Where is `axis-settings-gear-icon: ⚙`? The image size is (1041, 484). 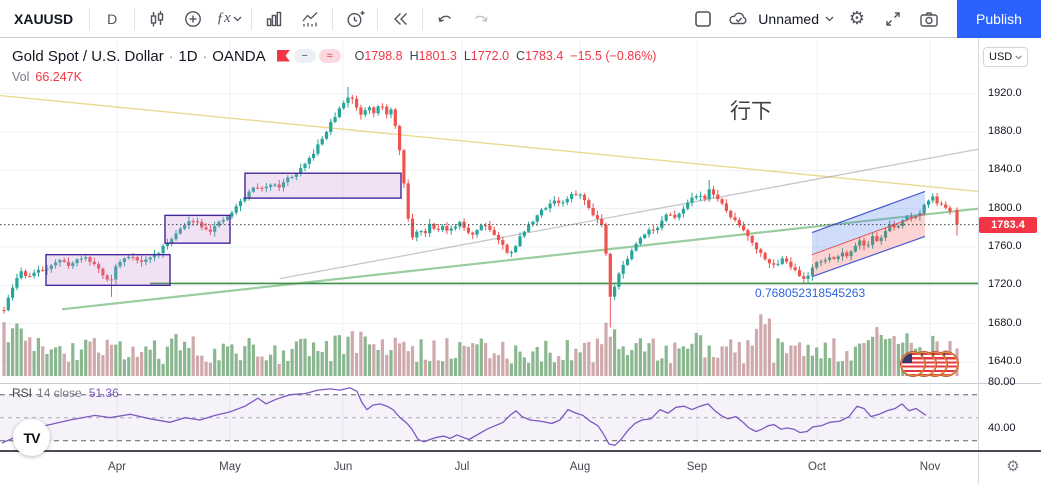
axis-settings-gear-icon: ⚙ is located at coordinates (1013, 466).